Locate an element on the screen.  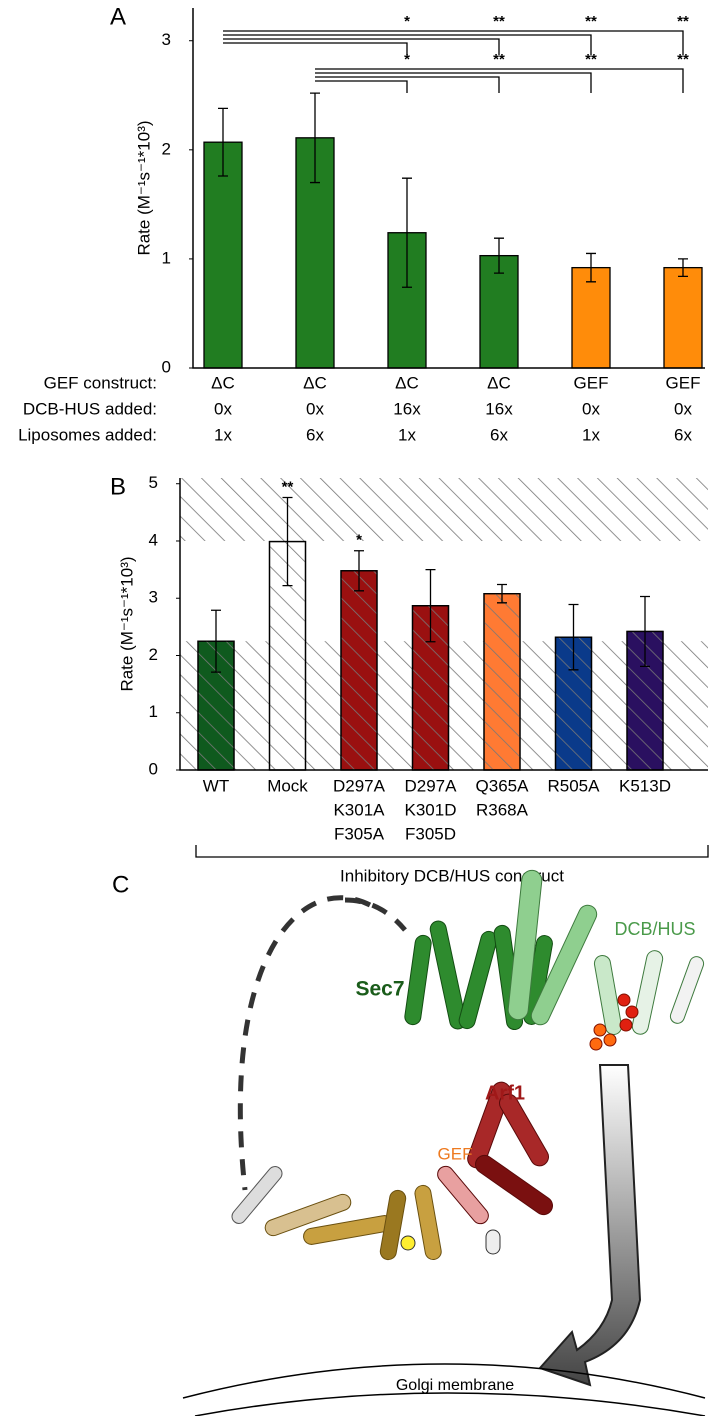
arf1-label: Arf1 is located at coordinates (505, 1093).